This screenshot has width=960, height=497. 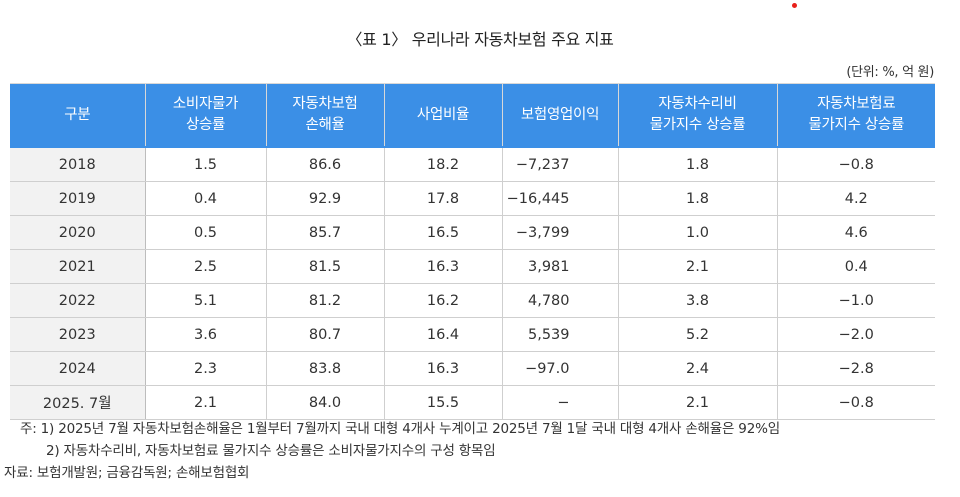 What do you see at coordinates (442, 198) in the screenshot?
I see `cell-expense-ratio: 17.8` at bounding box center [442, 198].